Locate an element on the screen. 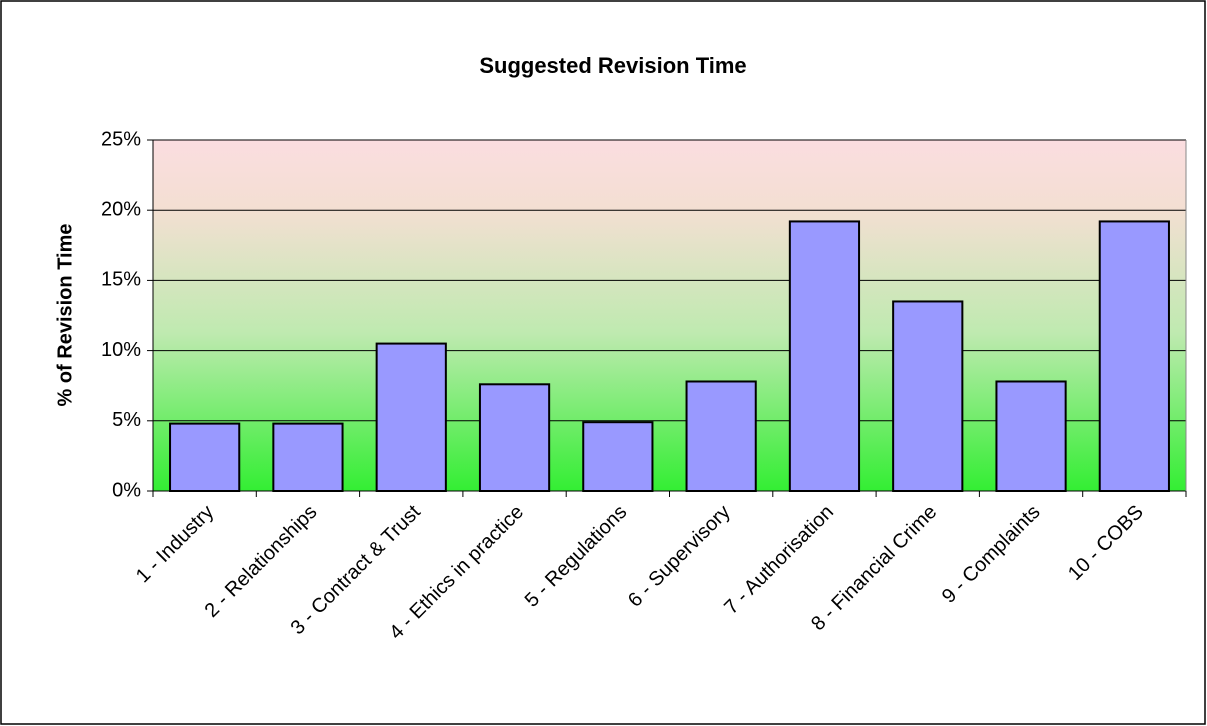  y-axis-label: % of Revision Time is located at coordinates (65, 314).